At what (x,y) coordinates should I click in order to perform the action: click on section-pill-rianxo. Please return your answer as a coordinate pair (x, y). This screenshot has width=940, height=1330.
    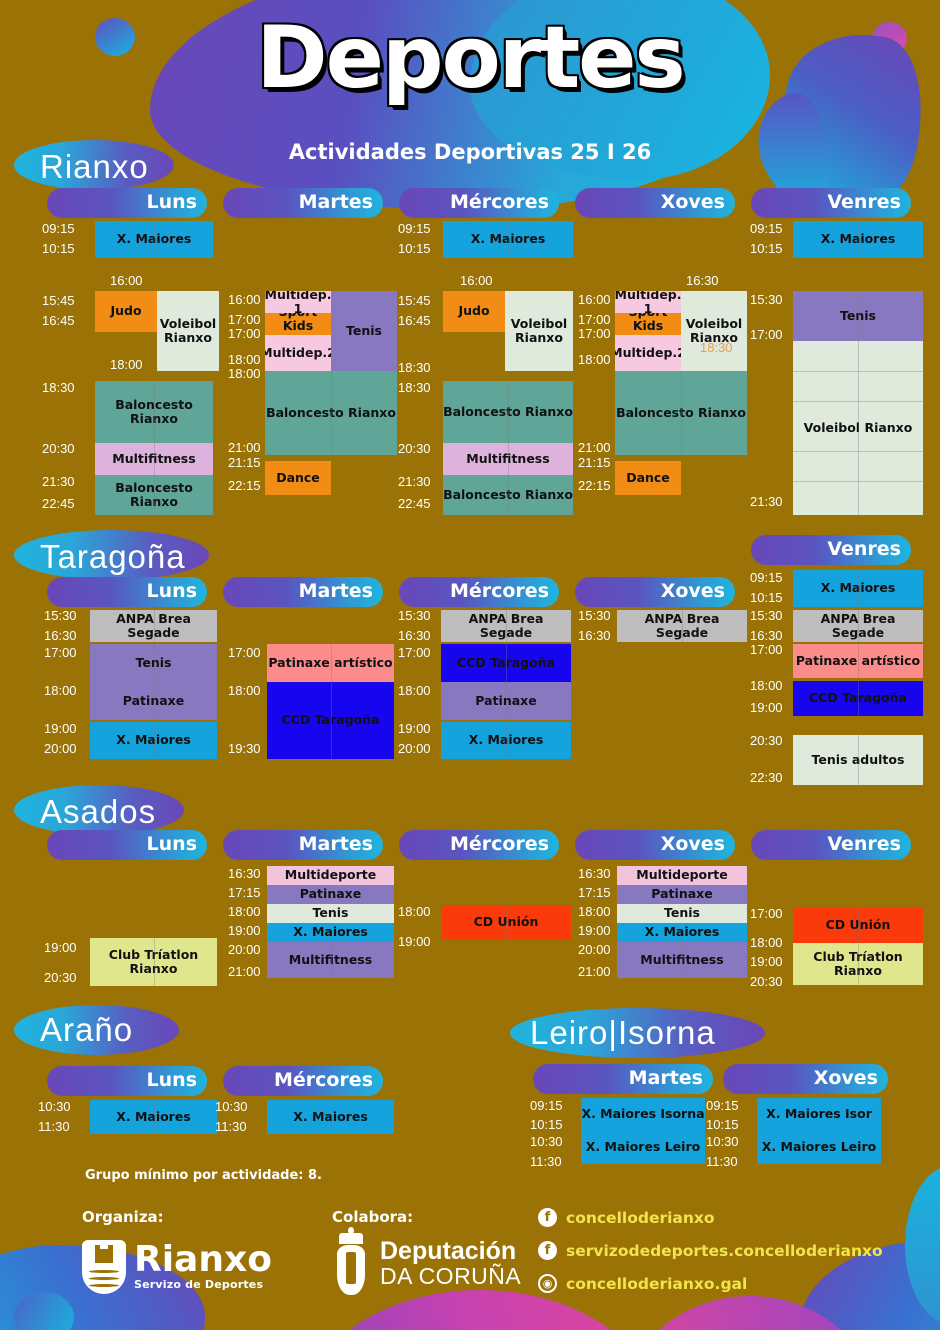
    Looking at the image, I should click on (94, 165).